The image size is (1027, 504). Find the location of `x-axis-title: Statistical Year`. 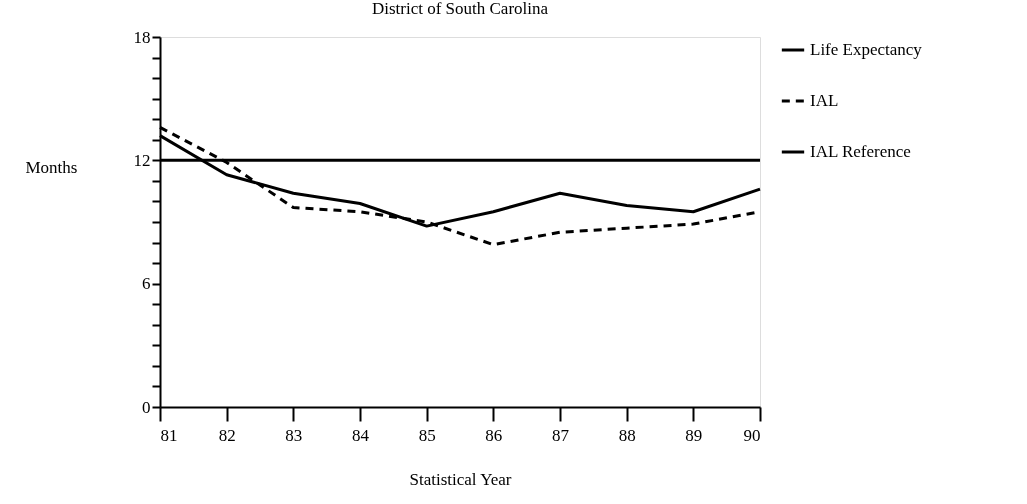

x-axis-title: Statistical Year is located at coordinates (460, 479).